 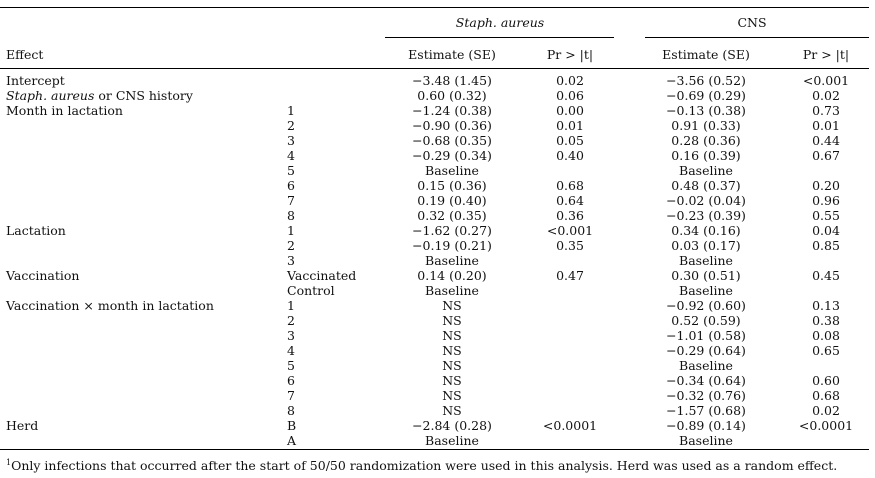 What do you see at coordinates (570, 245) in the screenshot?
I see `staph-p-cell: 0.35` at bounding box center [570, 245].